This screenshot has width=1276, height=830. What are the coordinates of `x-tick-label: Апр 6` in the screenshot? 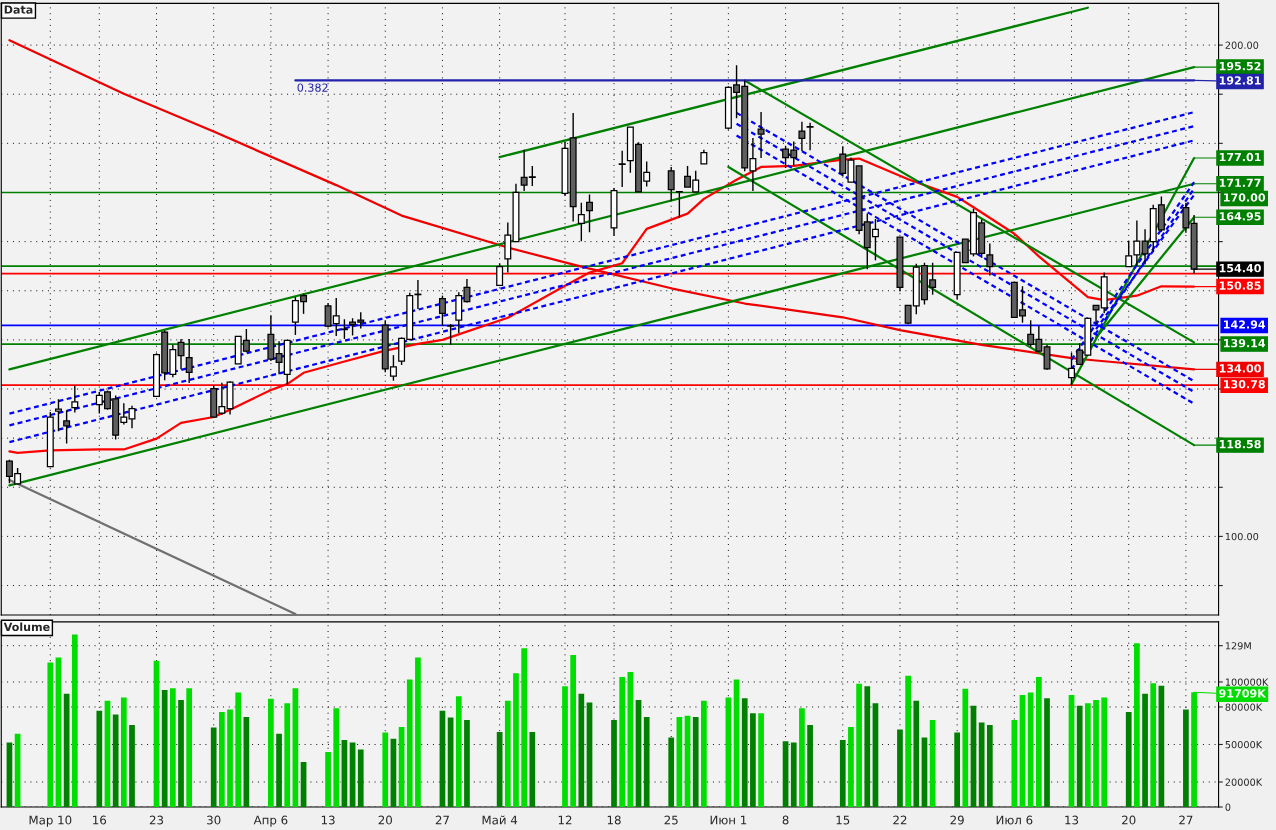 It's located at (270, 821).